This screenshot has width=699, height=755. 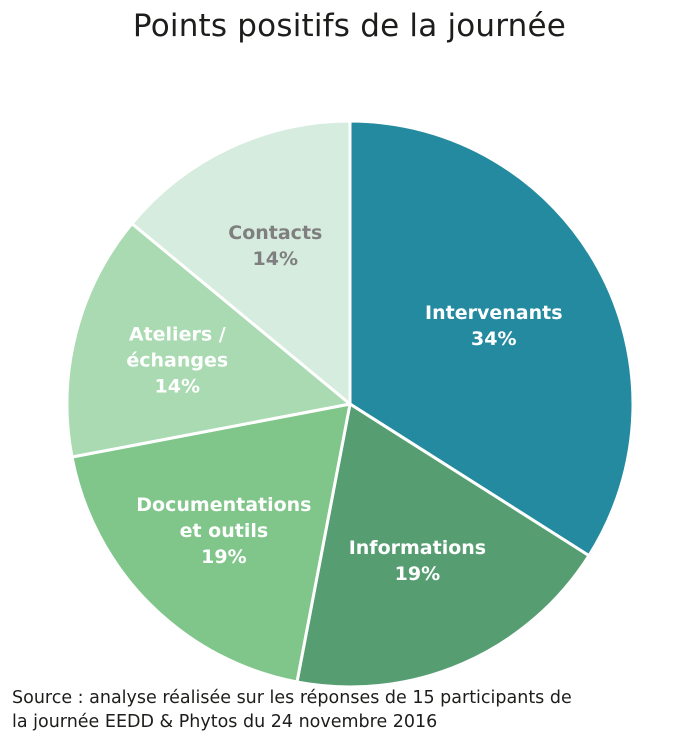 I want to click on slice-label-informations: Informations 19%, so click(x=417, y=561).